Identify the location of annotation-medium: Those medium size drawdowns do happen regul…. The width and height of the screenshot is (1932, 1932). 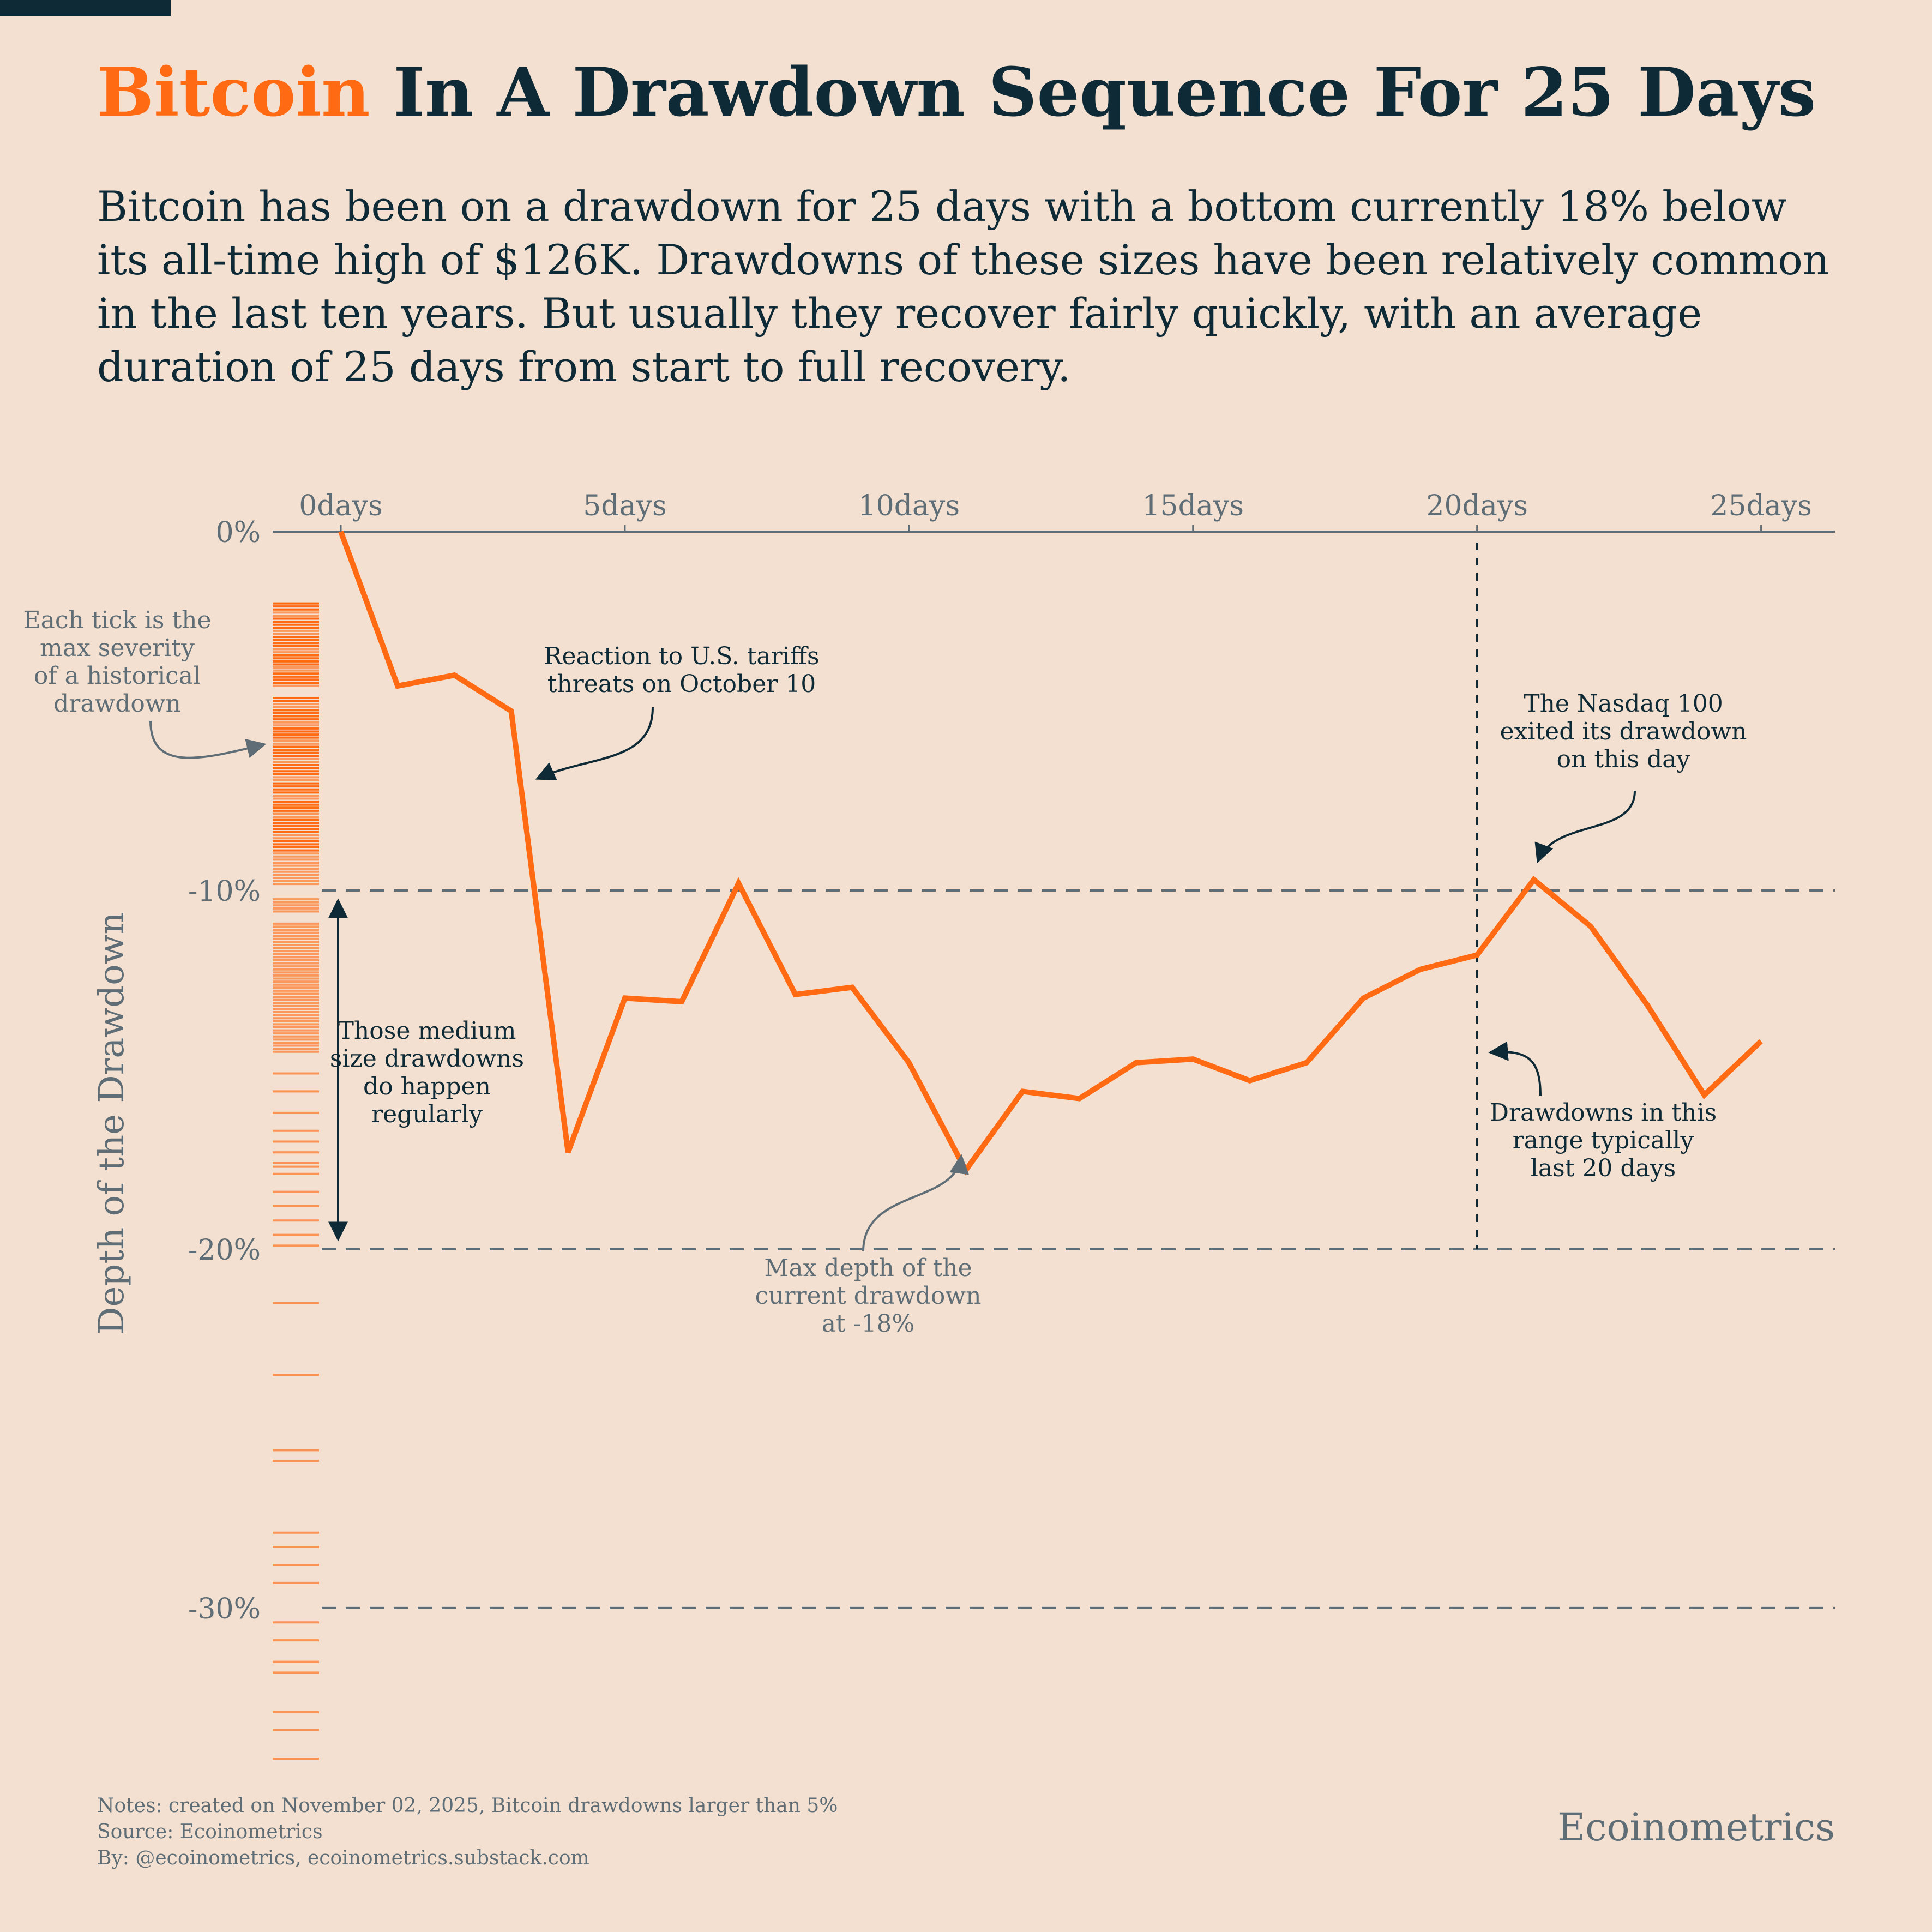
(427, 1072).